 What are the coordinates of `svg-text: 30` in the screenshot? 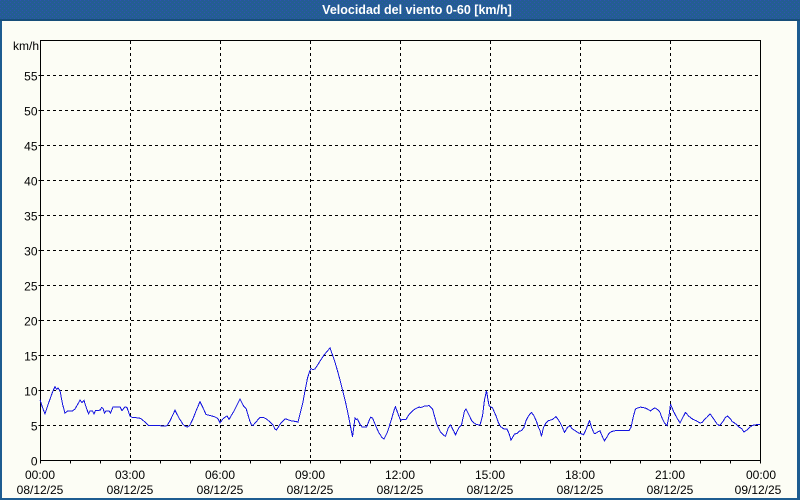 It's located at (31, 252).